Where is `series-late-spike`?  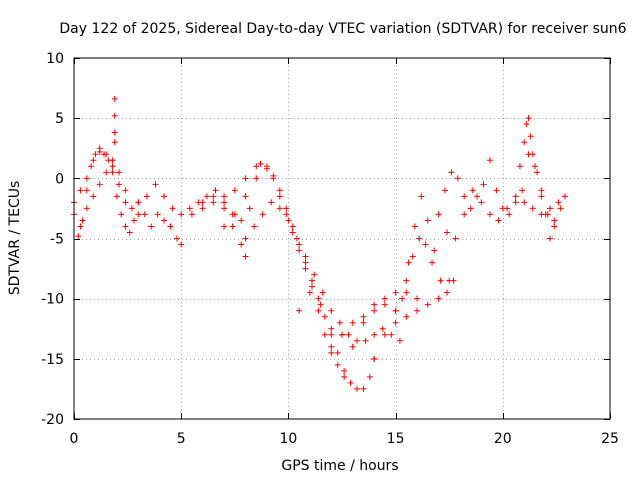 series-late-spike is located at coordinates (537, 178).